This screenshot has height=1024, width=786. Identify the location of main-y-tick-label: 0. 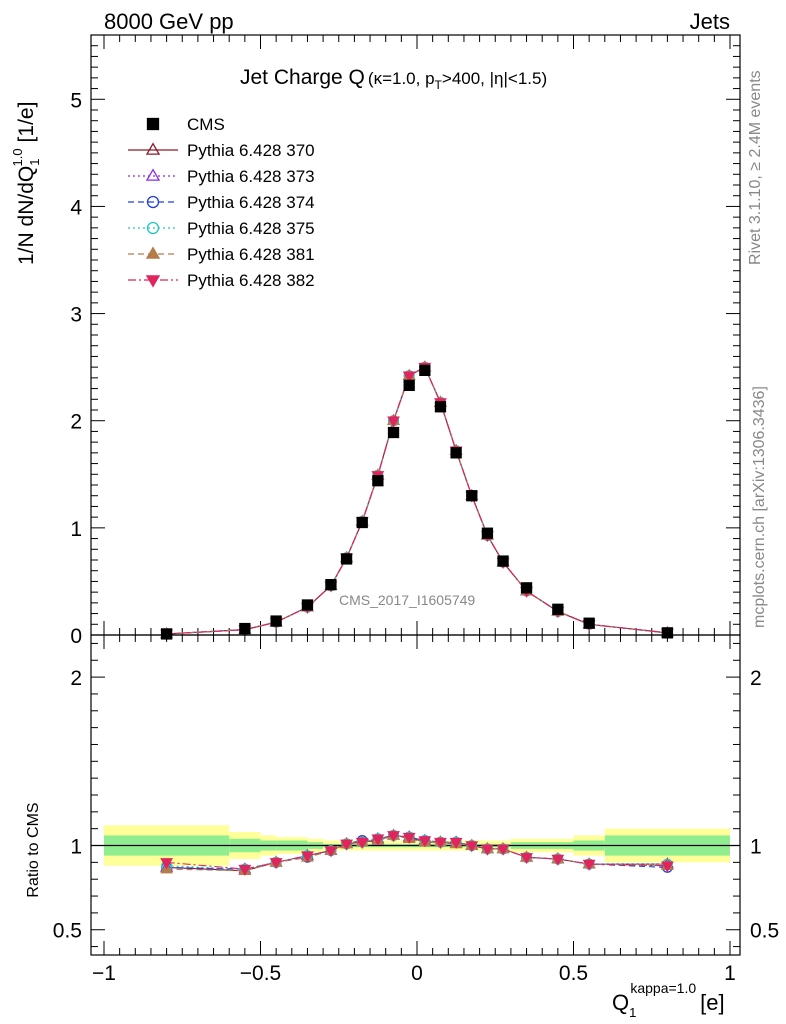
(76, 636).